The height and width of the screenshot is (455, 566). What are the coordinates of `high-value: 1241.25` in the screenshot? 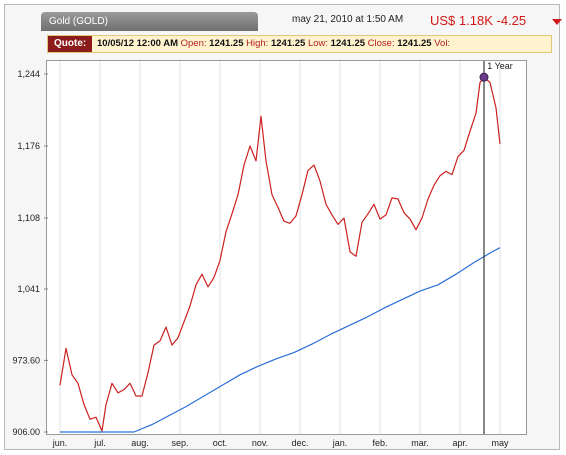 It's located at (288, 43).